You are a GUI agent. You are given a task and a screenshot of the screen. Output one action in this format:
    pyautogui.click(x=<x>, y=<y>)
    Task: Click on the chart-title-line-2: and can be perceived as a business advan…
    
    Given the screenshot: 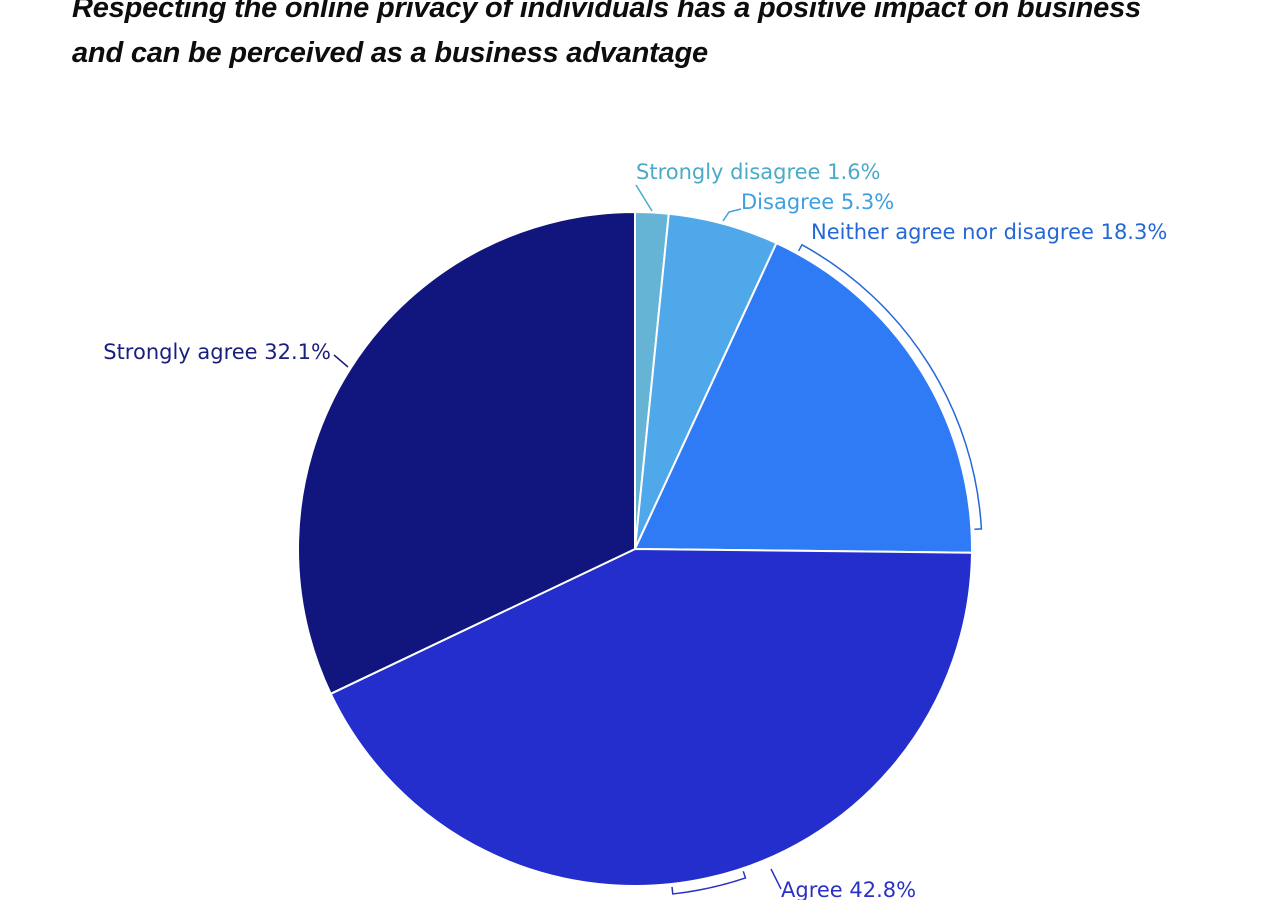 What is the action you would take?
    pyautogui.click(x=390, y=53)
    